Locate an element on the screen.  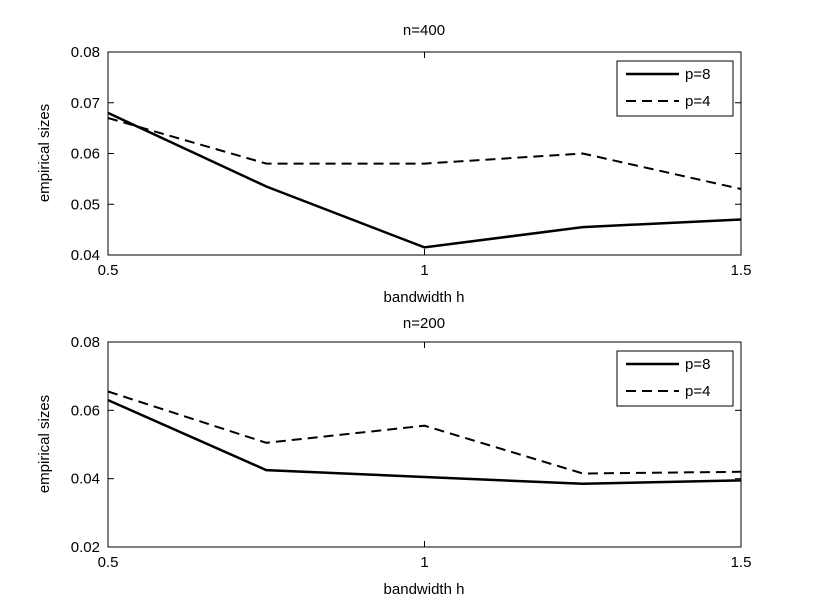
series-layer is located at coordinates (424, 438).